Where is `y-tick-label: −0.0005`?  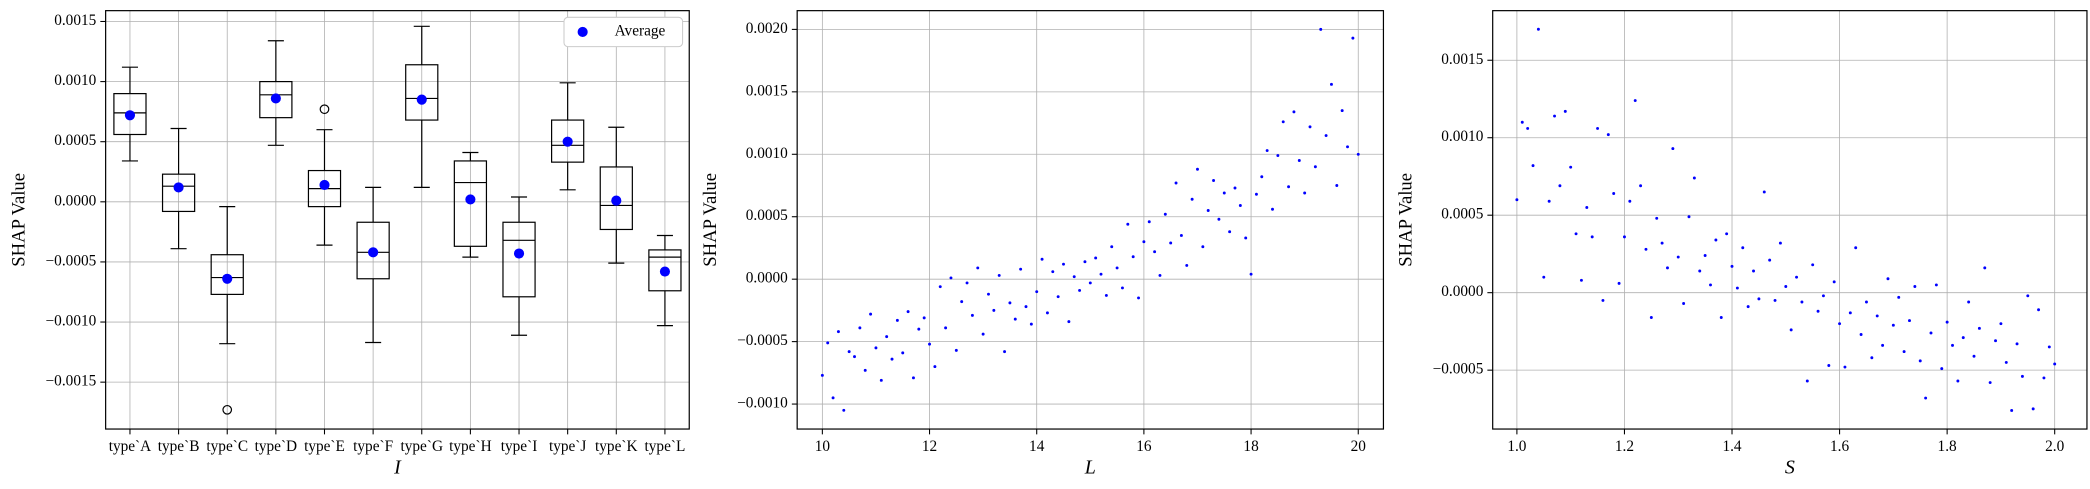 y-tick-label: −0.0005 is located at coordinates (71, 260).